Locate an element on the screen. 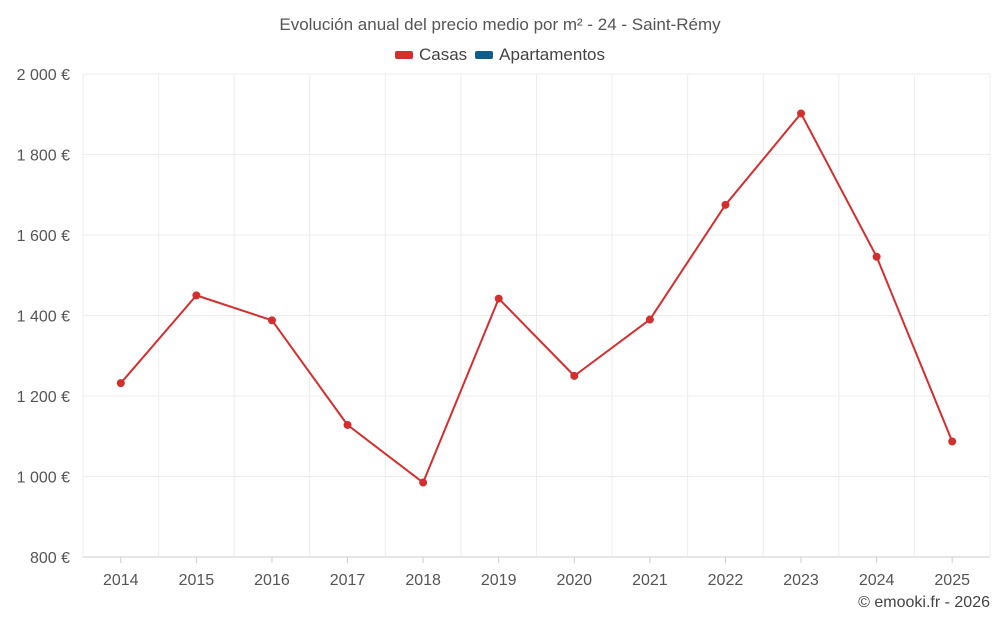  x-tick-label: 2021 is located at coordinates (650, 580).